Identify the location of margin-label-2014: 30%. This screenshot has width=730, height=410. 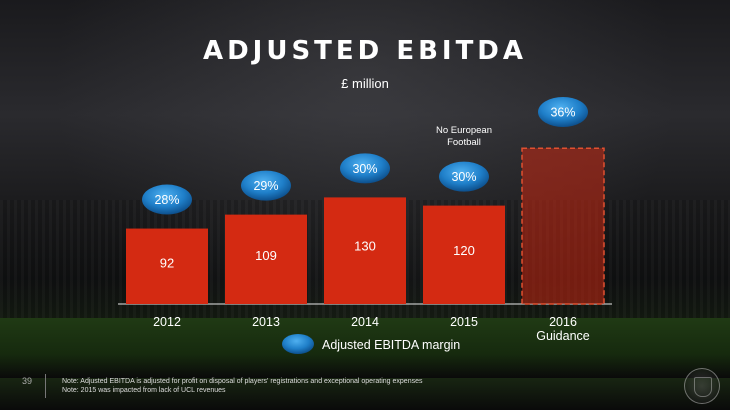
(364, 169).